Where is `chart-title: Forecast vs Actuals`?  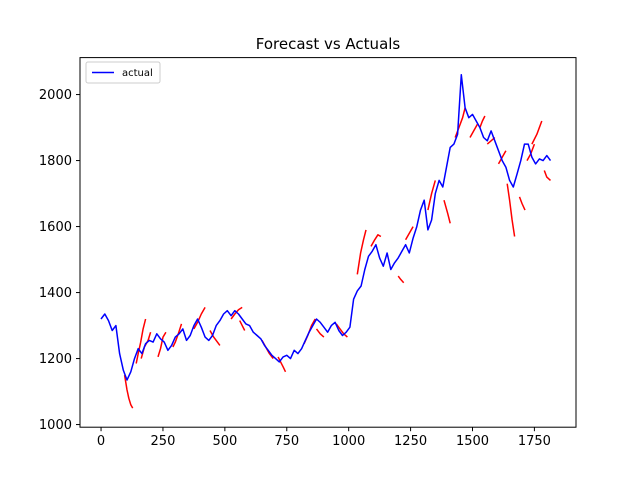
chart-title: Forecast vs Actuals is located at coordinates (328, 44).